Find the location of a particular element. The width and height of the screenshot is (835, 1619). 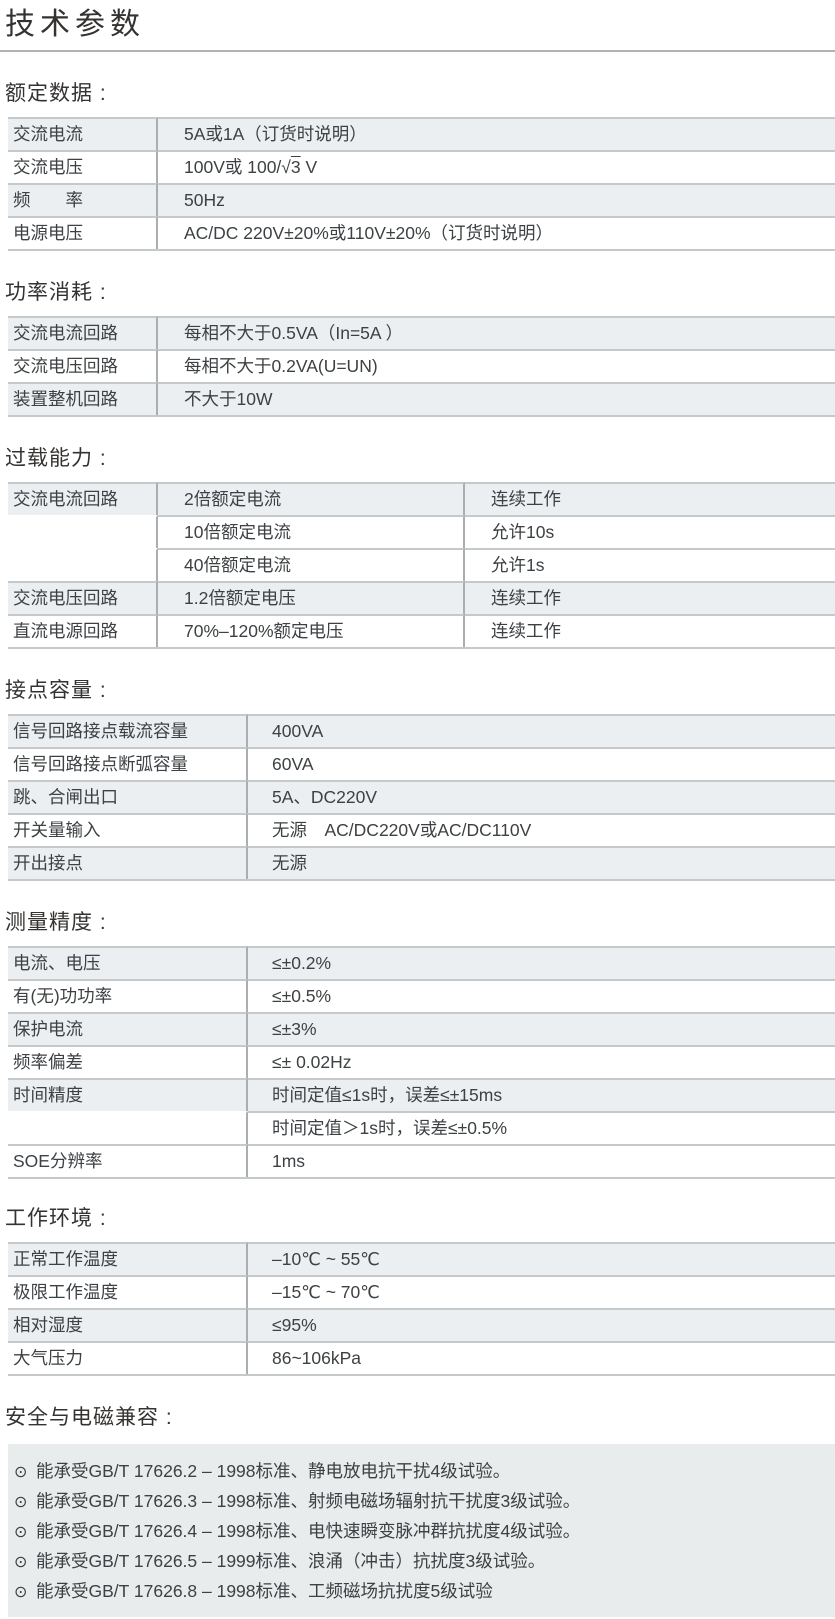

table-cell-label: 开关量输入 is located at coordinates (128, 829).